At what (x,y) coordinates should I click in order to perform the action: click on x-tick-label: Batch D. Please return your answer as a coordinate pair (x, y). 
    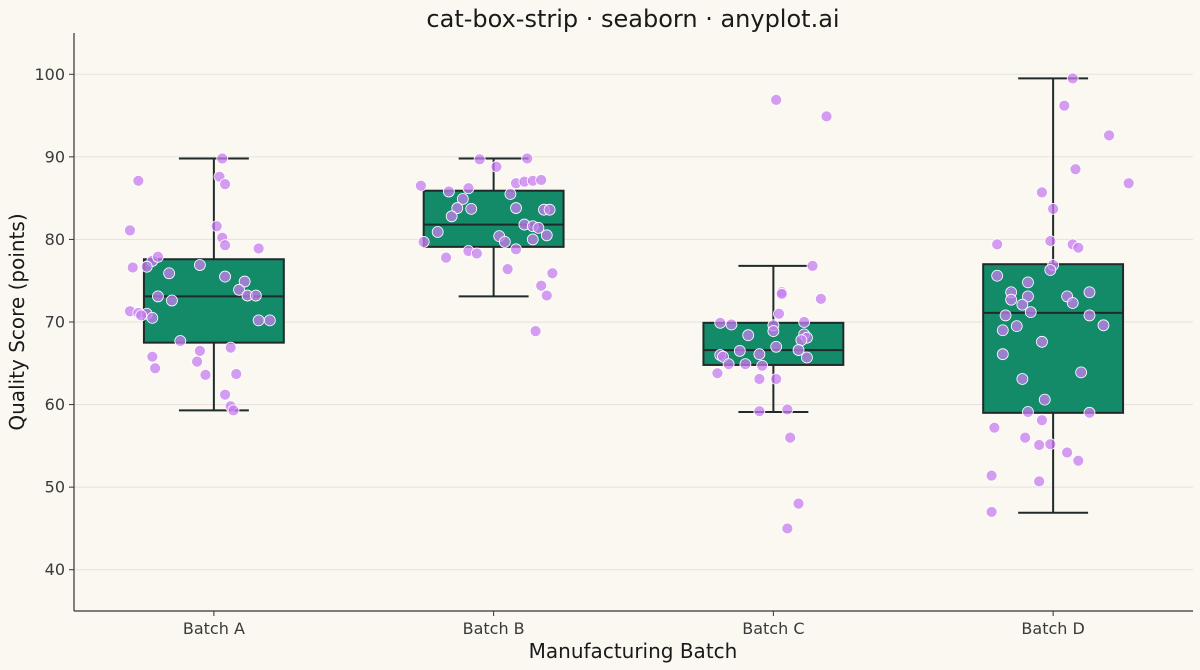
    Looking at the image, I should click on (1052, 628).